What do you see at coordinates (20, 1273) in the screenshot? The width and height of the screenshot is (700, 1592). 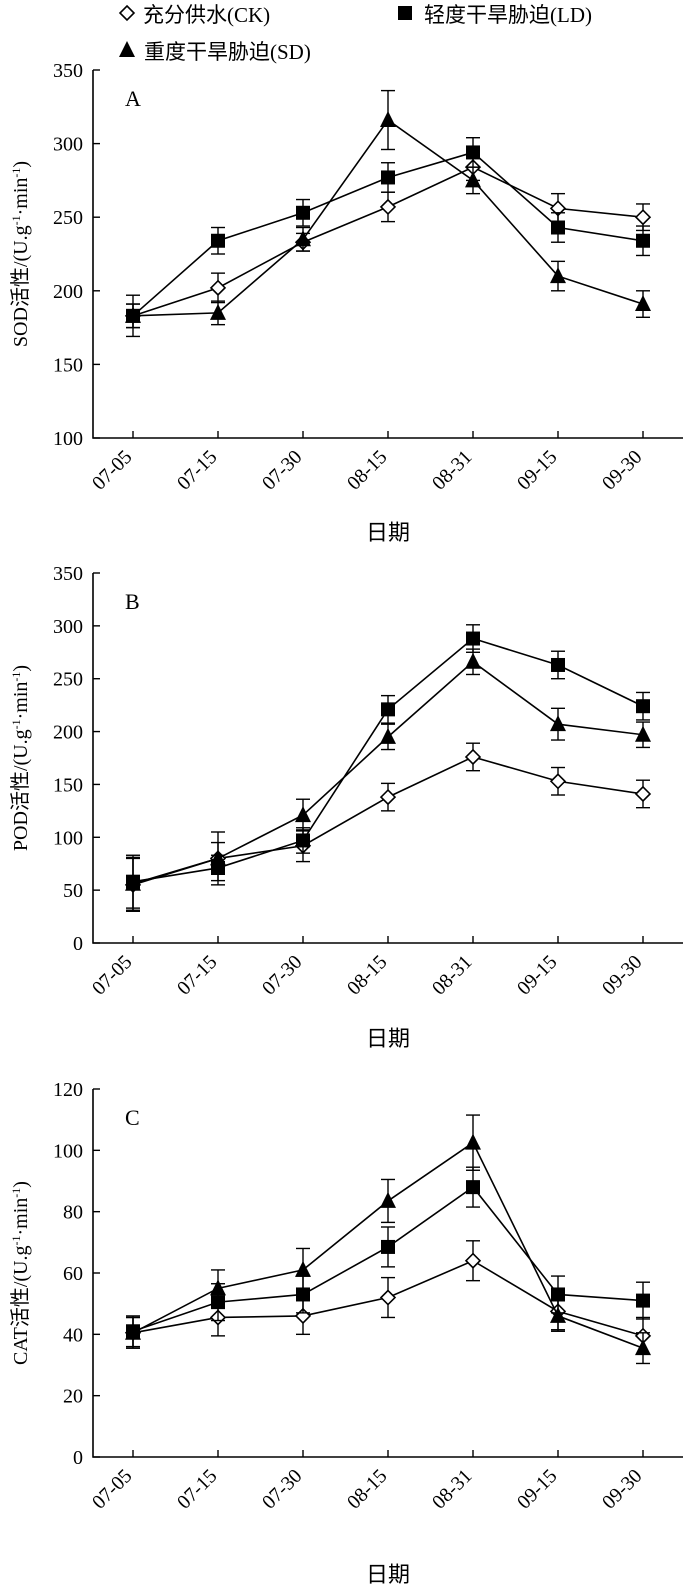 I see `y-axis-title: CAT活性/(U.g-1·min-1)` at bounding box center [20, 1273].